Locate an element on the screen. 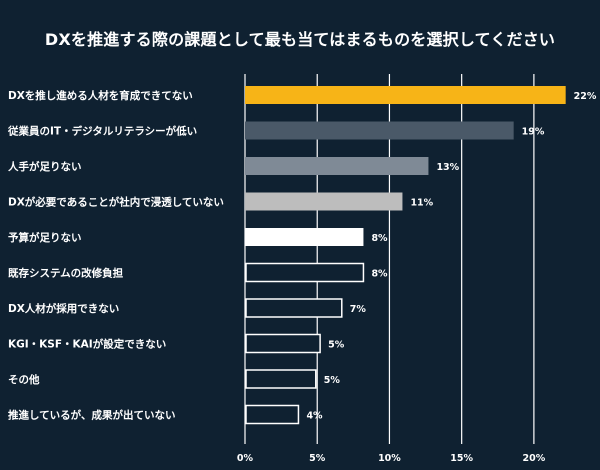  category-label: DXを推し進める人材を育成できてない is located at coordinates (100, 95).